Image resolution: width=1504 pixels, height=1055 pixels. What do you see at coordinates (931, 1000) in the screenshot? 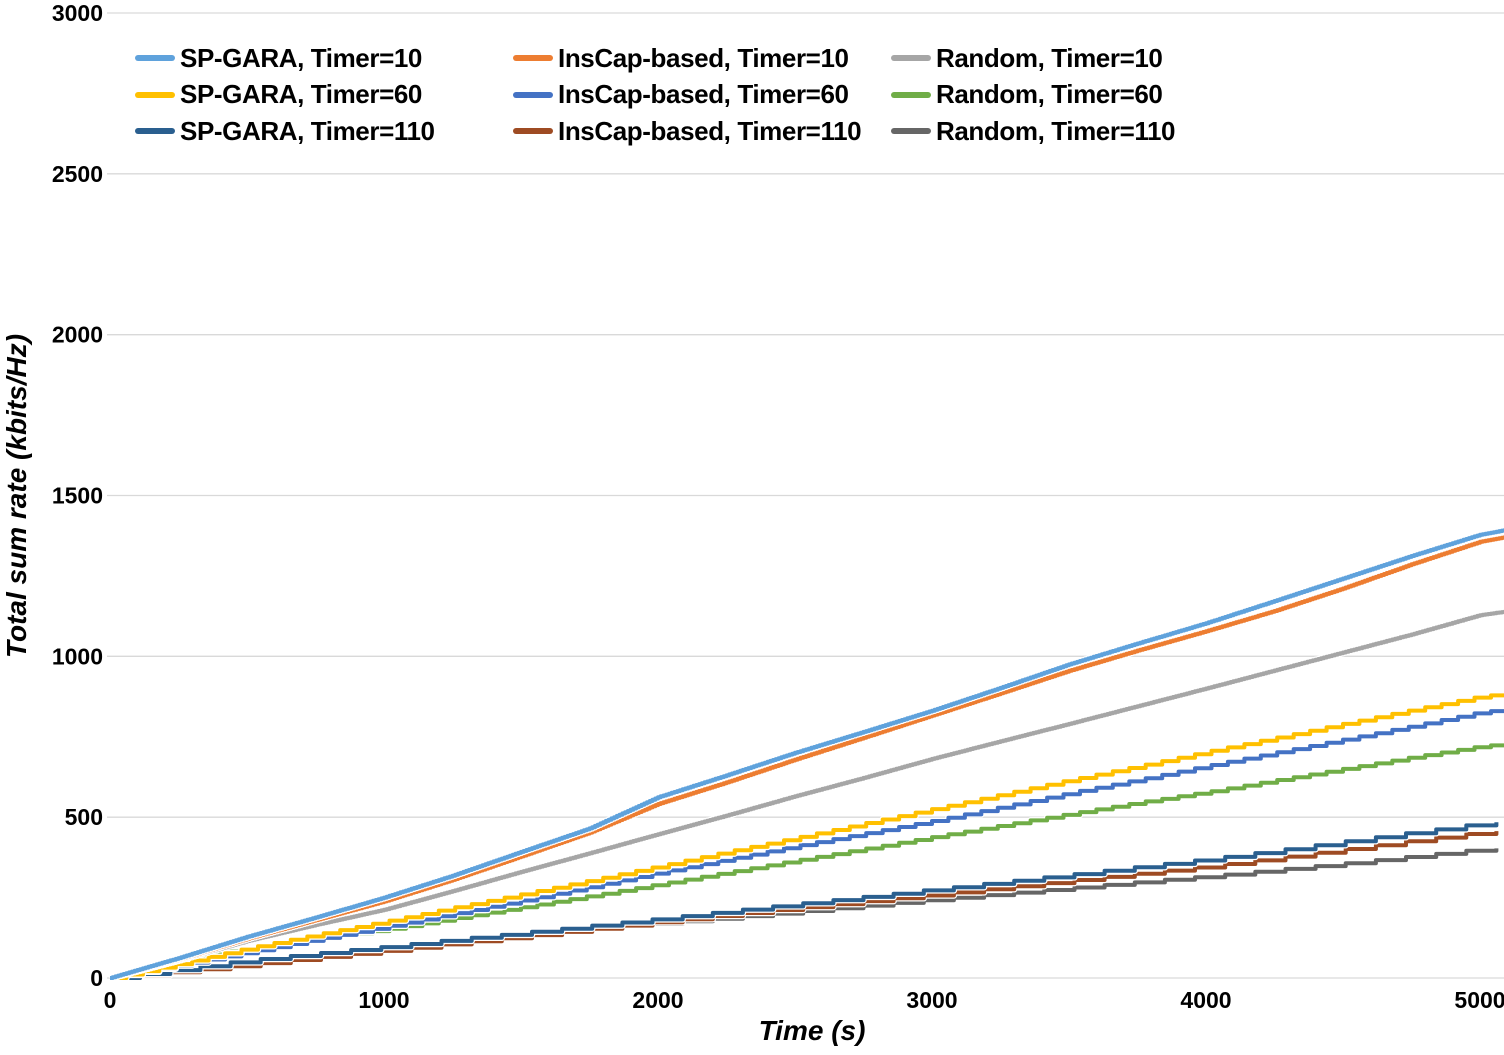
I see `x-tick-label: 3000` at bounding box center [931, 1000].